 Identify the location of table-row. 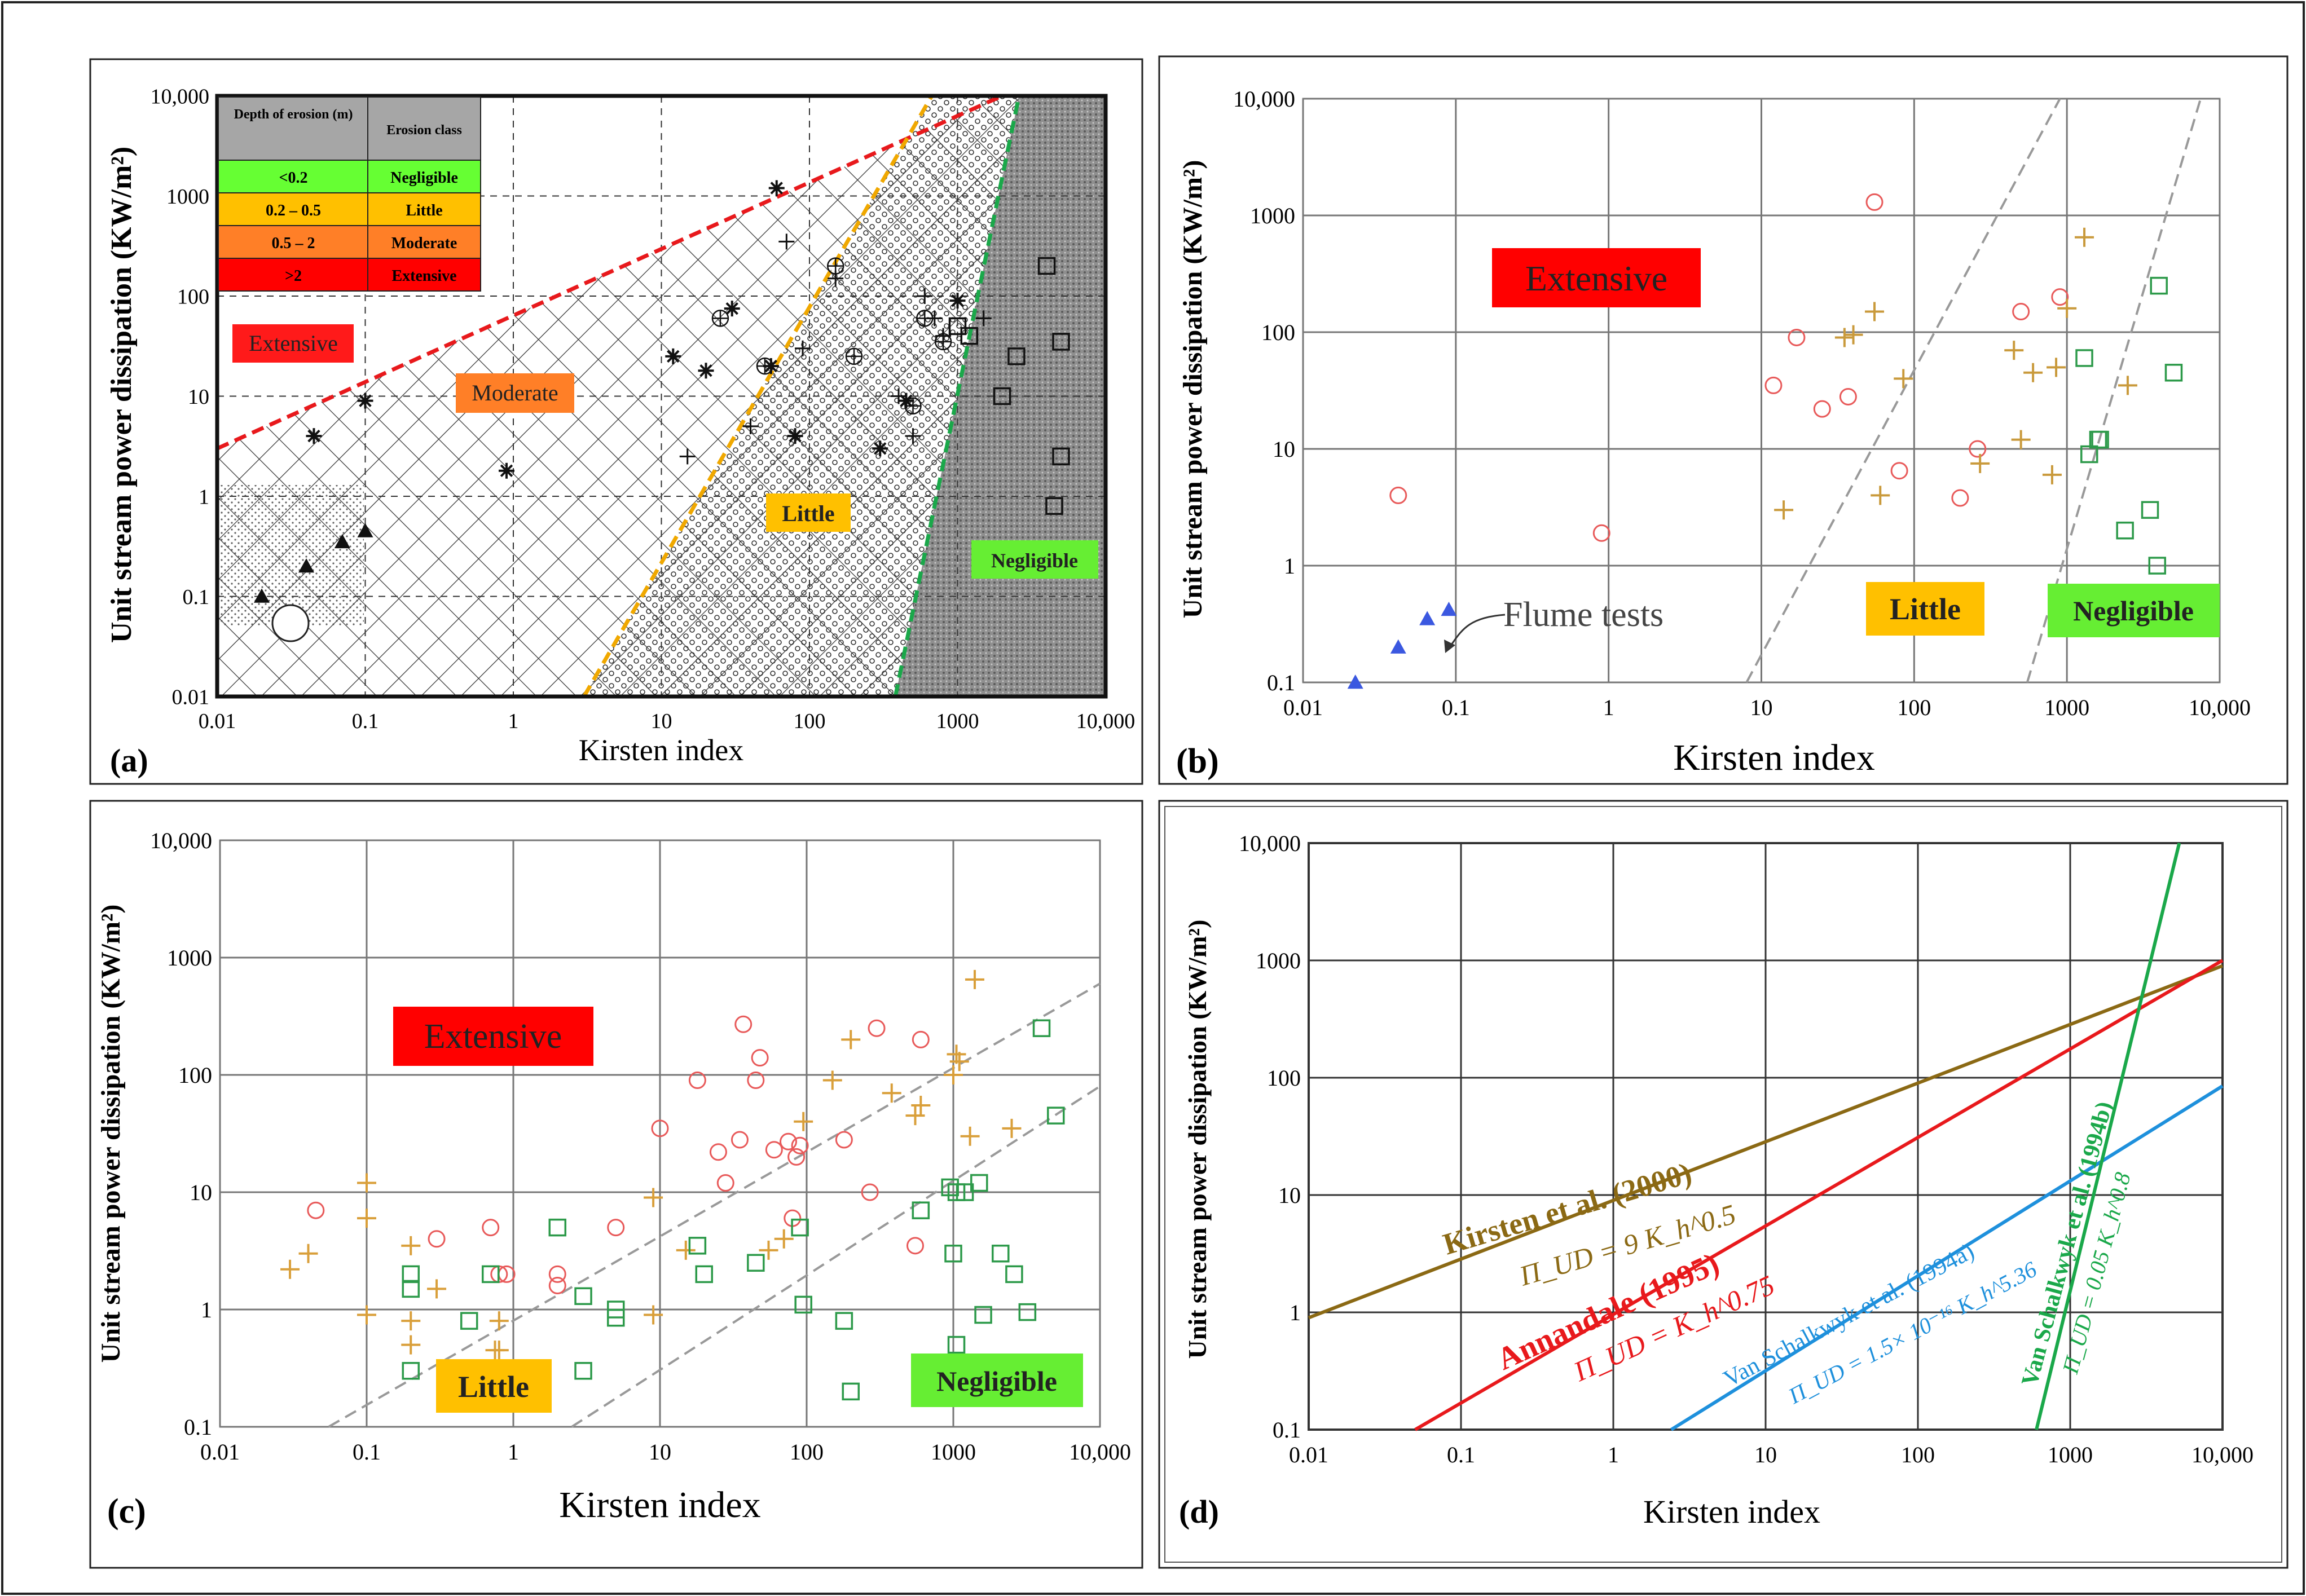
(349, 275).